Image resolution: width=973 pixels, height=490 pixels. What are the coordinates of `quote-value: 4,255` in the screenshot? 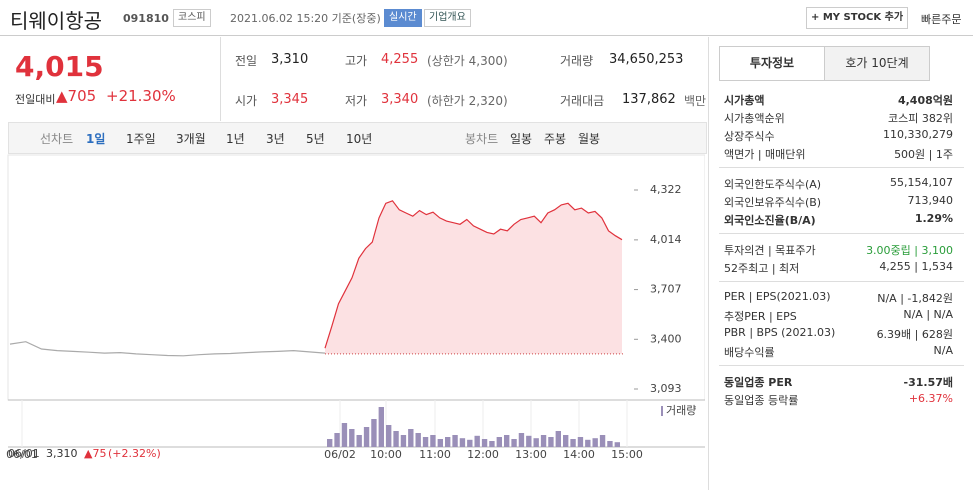 It's located at (400, 59).